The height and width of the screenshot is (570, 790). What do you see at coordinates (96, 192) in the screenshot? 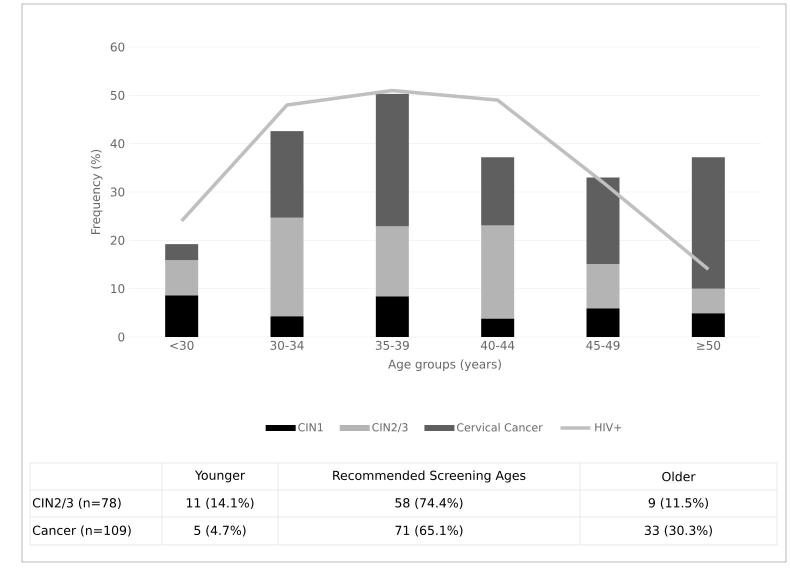
I see `y-axis-title: Frequency (%)` at bounding box center [96, 192].